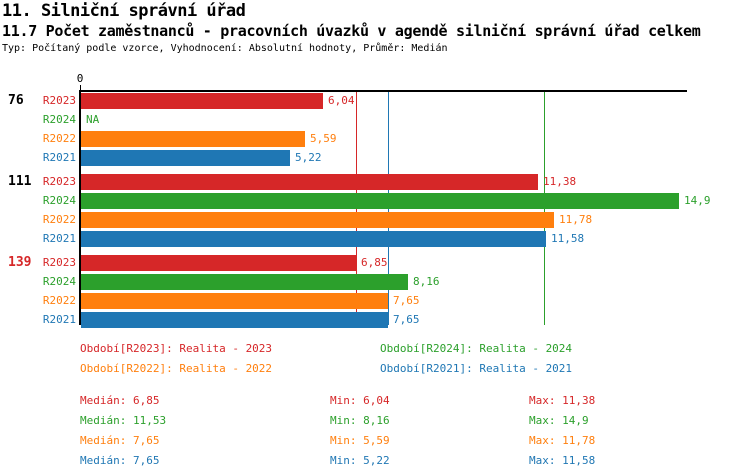  What do you see at coordinates (476, 368) in the screenshot?
I see `legend-item-r2021: Období[R2021]: Realita - 2021` at bounding box center [476, 368].